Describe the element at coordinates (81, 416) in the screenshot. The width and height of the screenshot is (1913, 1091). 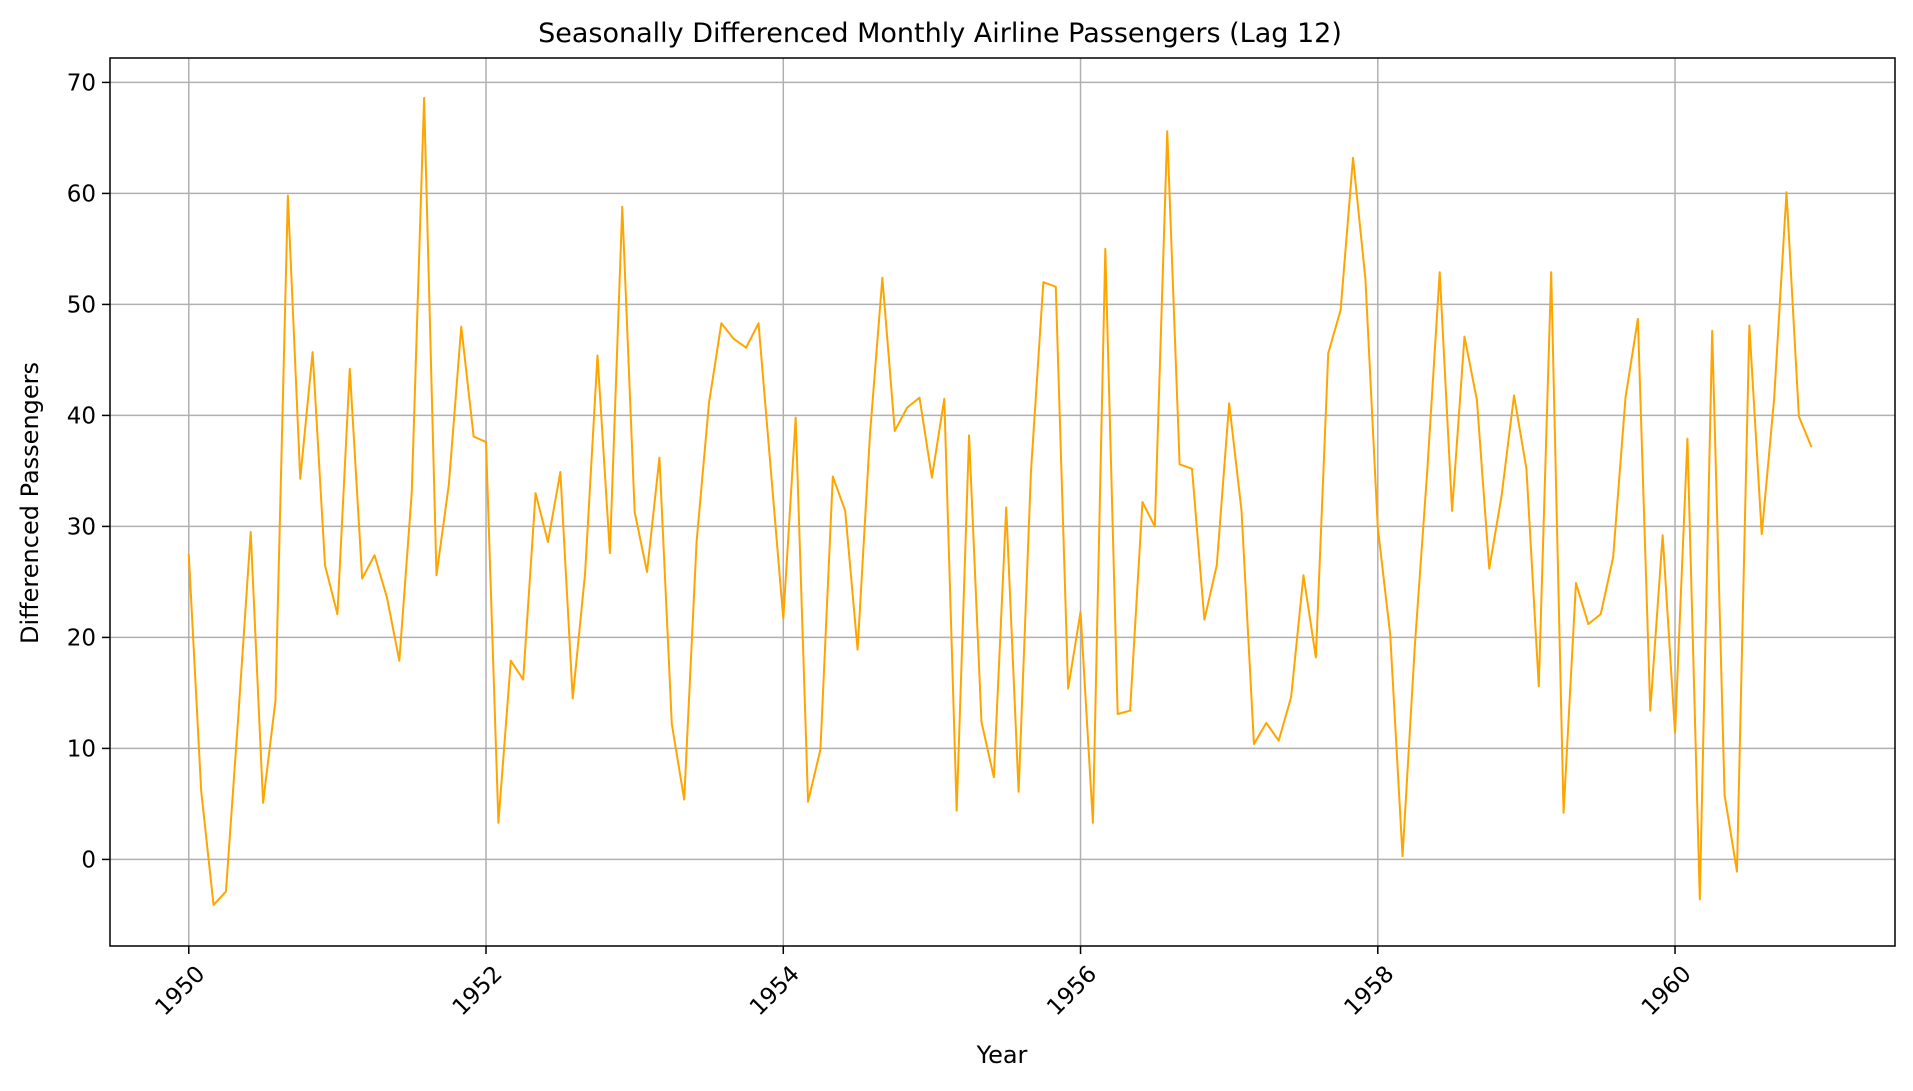
I see `y-tick-label: 40` at that location.